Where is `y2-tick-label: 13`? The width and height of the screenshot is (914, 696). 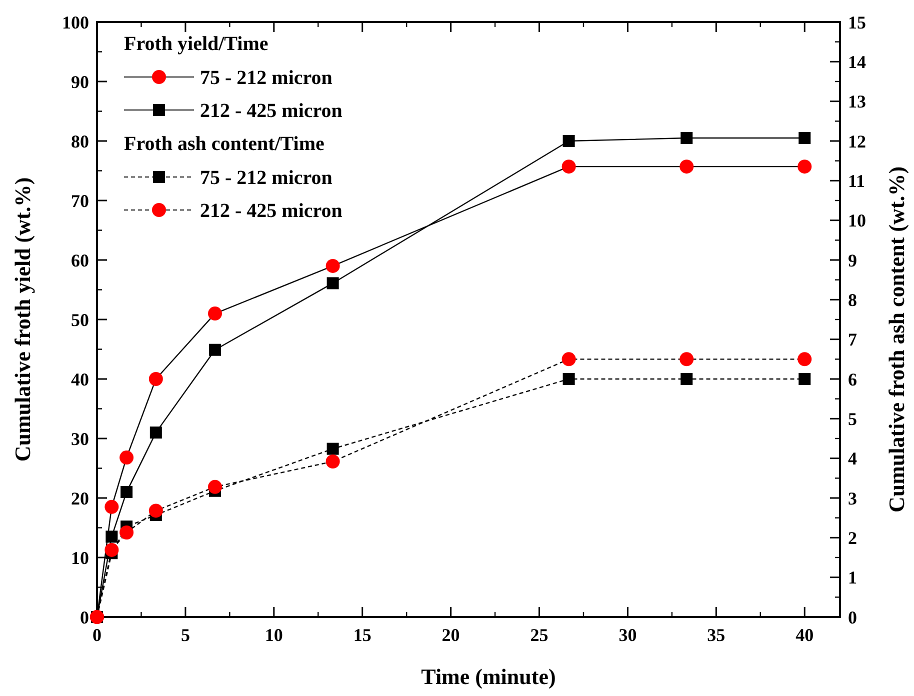
y2-tick-label: 13 is located at coordinates (857, 102).